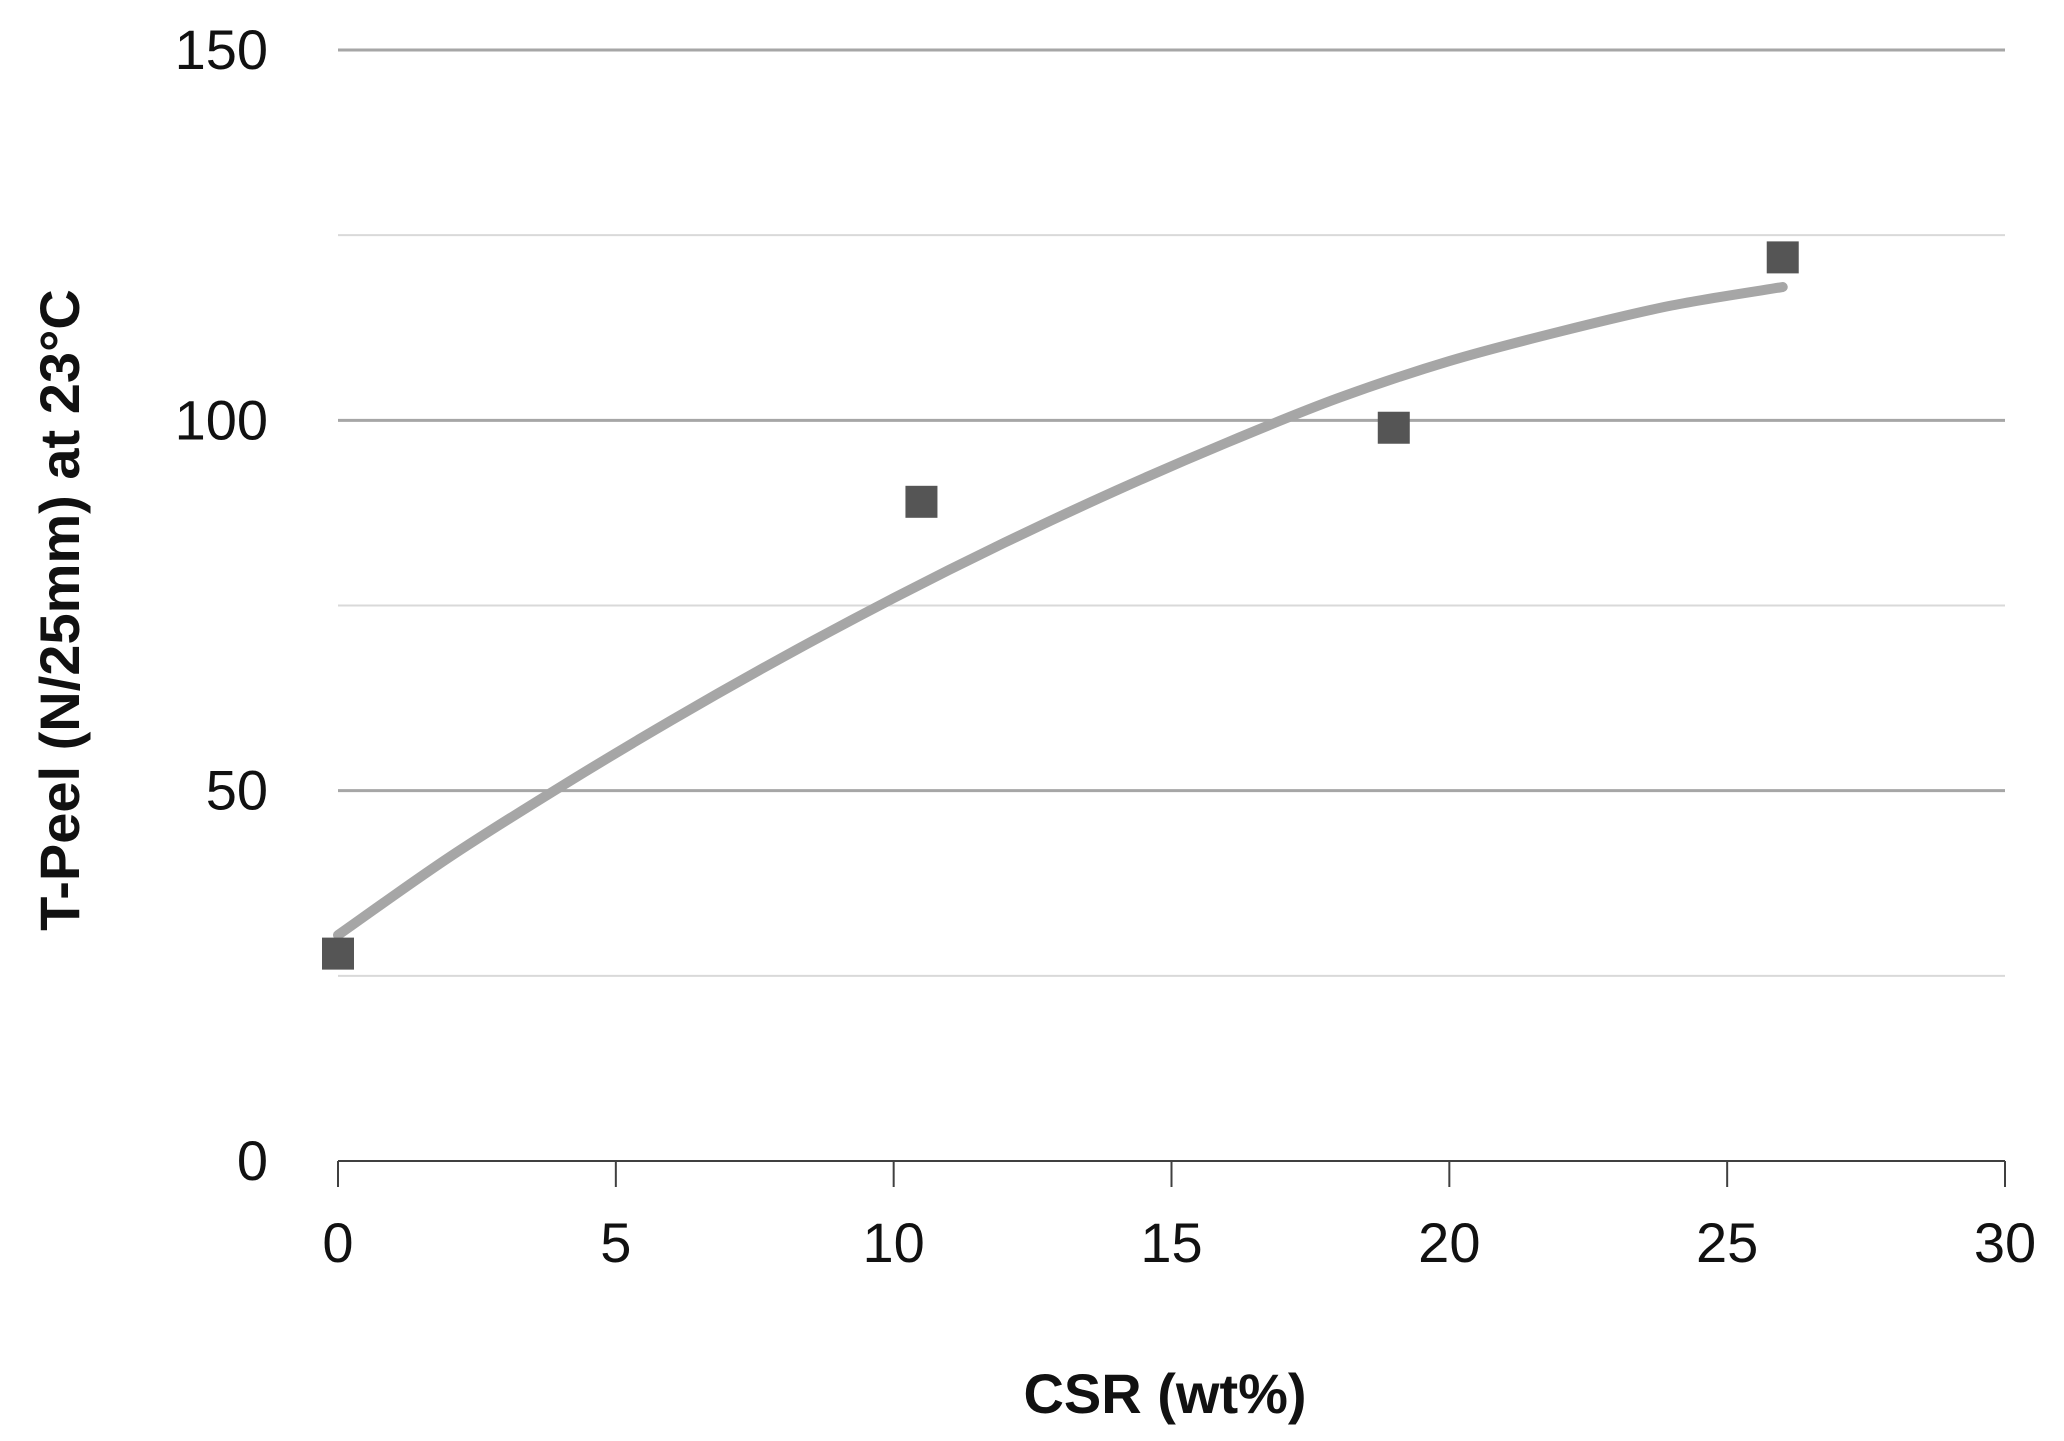  I want to click on x-axis: 0 5 10 15 20 25 30, so click(1179, 1217).